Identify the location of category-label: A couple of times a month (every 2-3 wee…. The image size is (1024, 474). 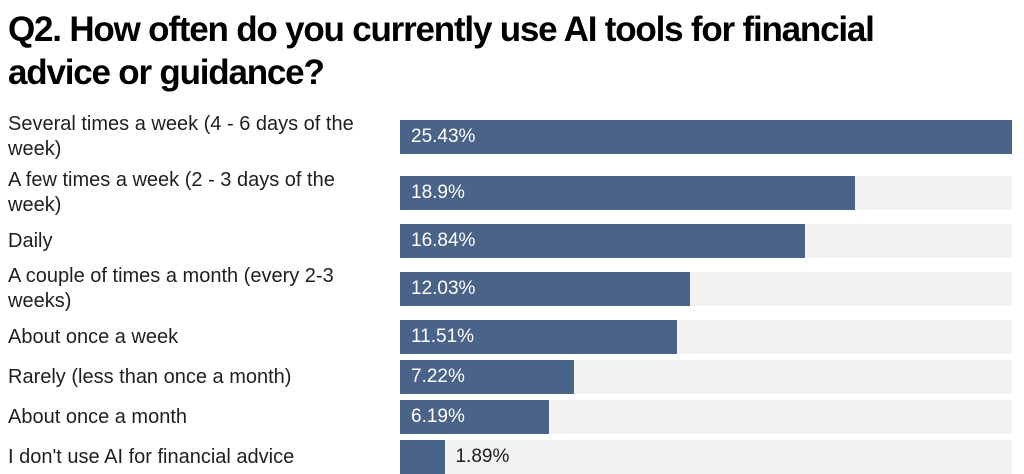
(171, 288).